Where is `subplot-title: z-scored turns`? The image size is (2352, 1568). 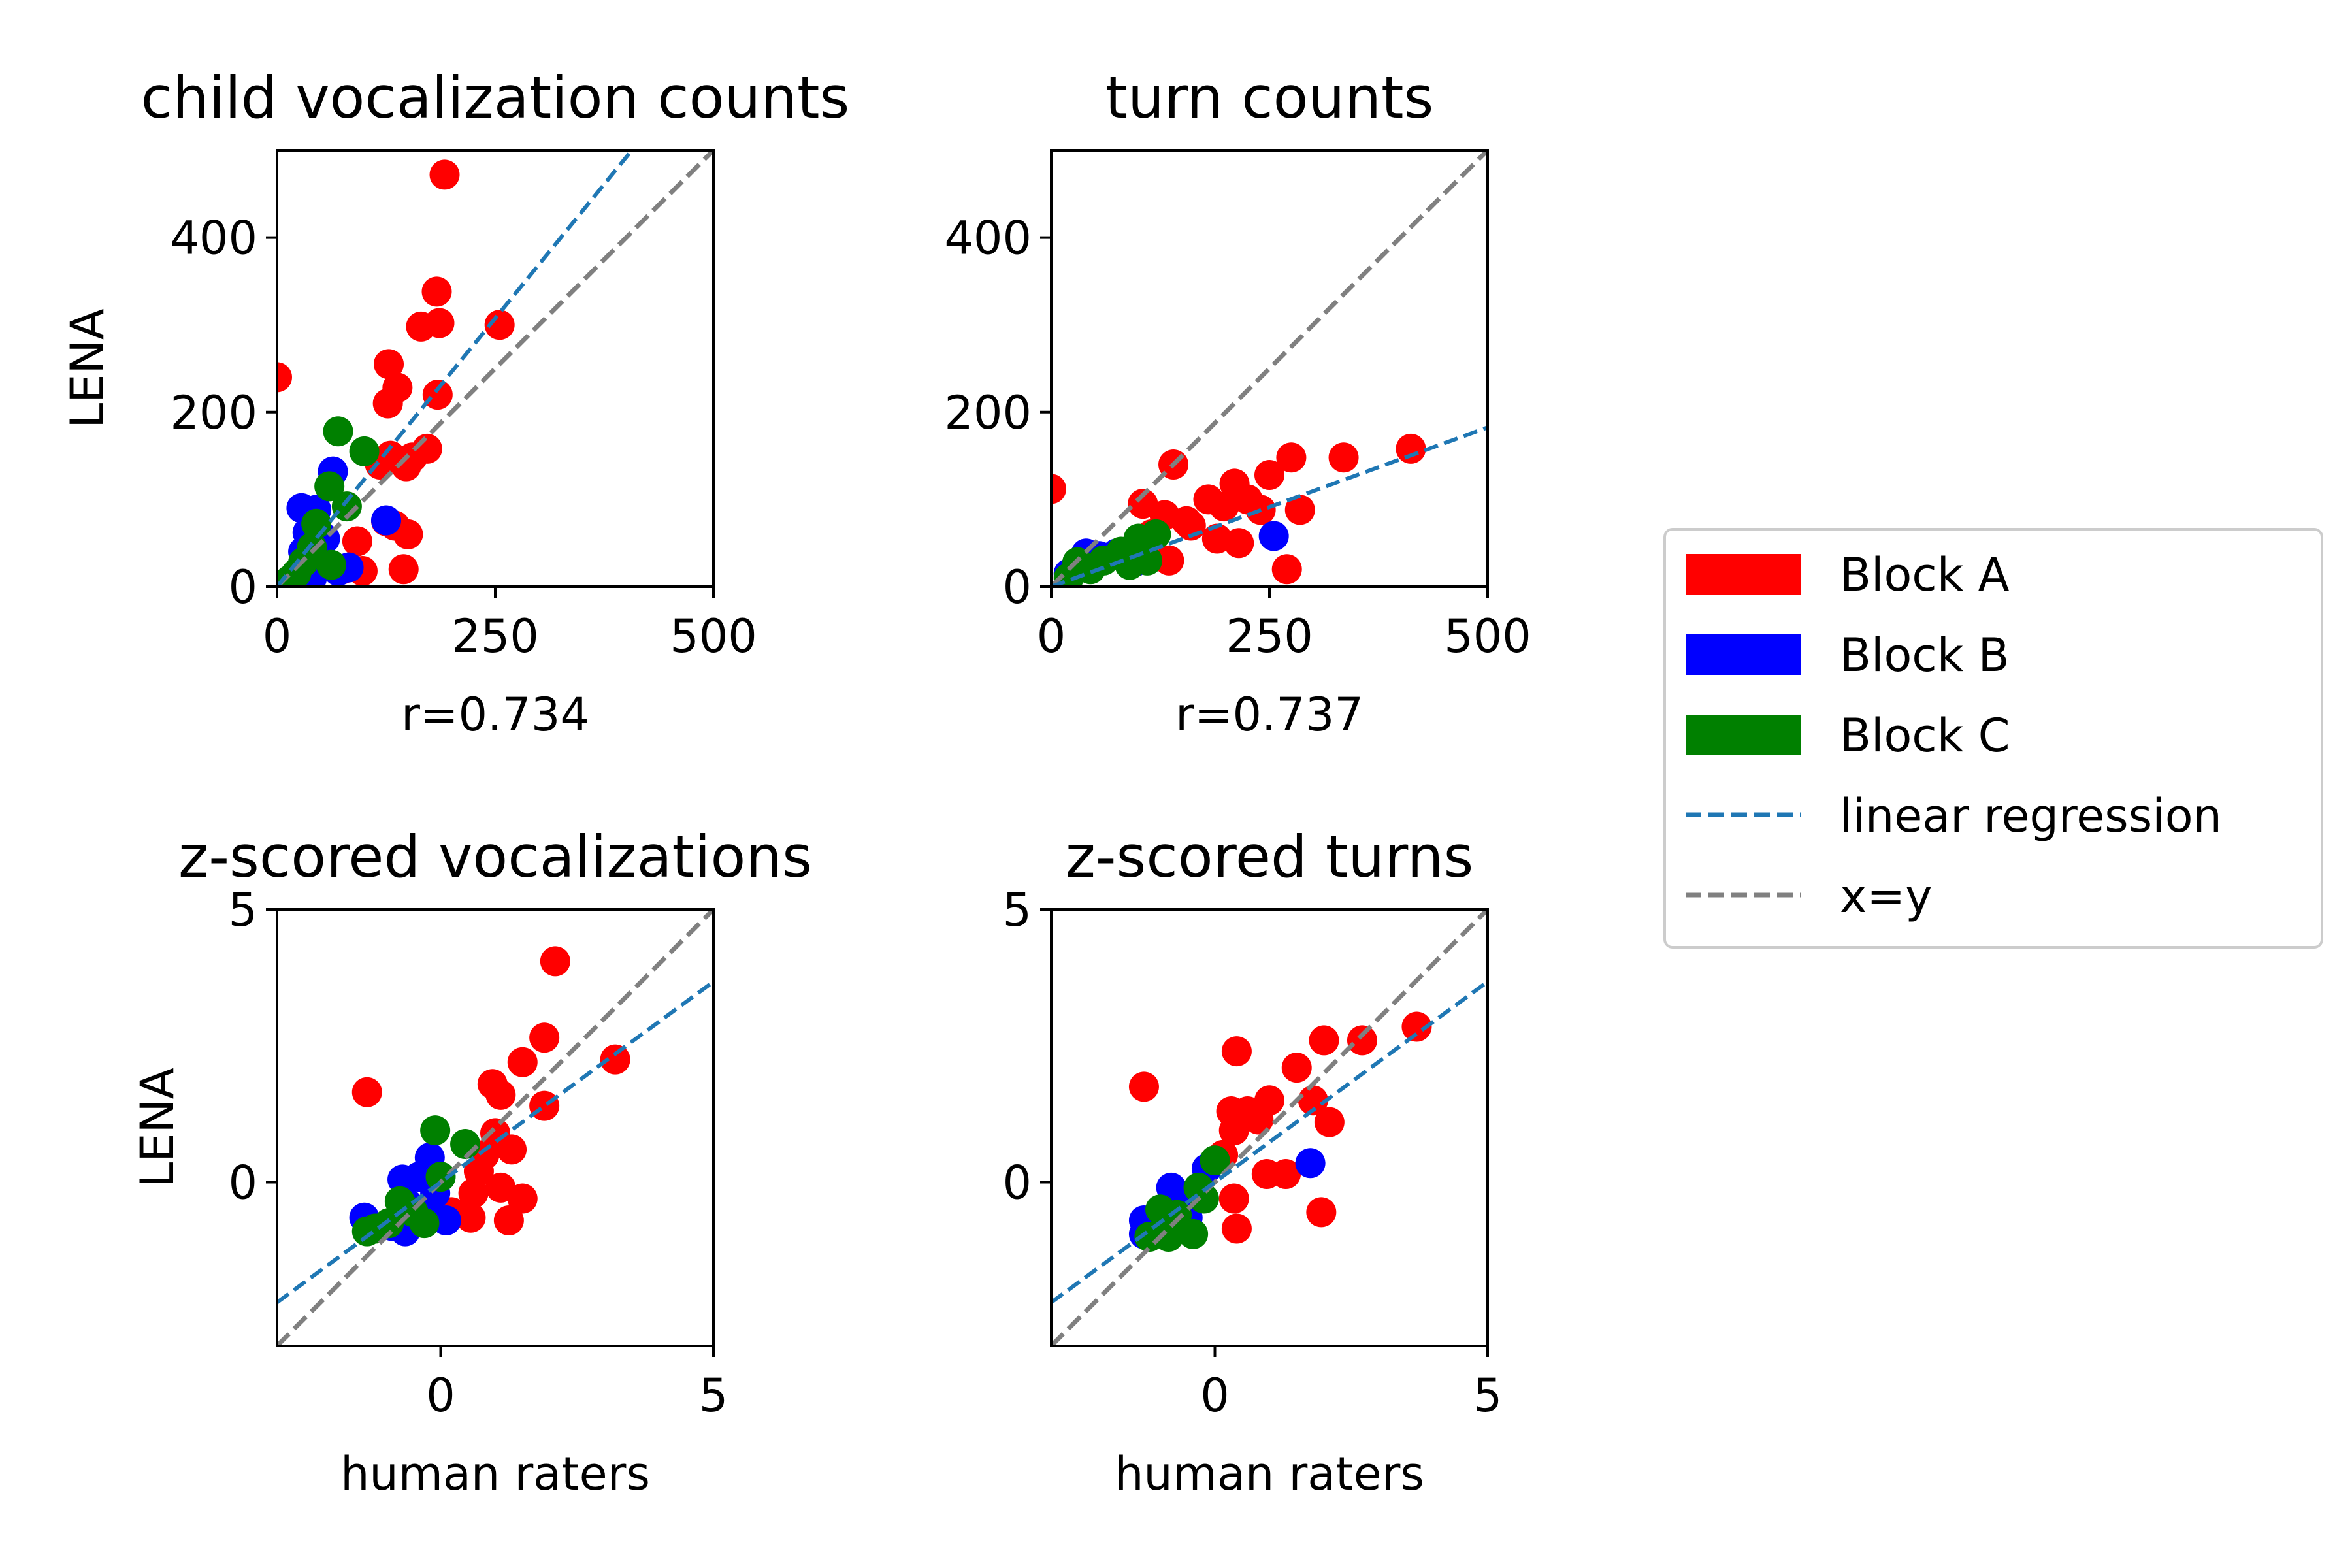 subplot-title: z-scored turns is located at coordinates (1270, 856).